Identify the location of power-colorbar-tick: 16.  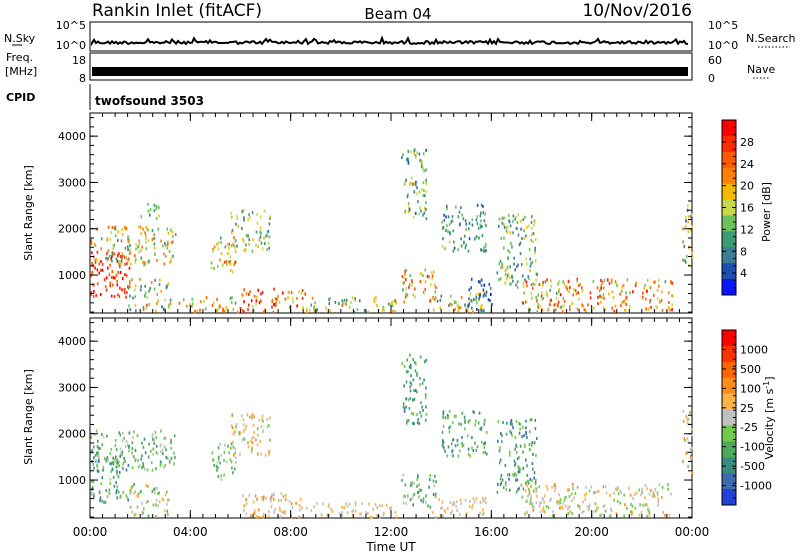
(747, 208).